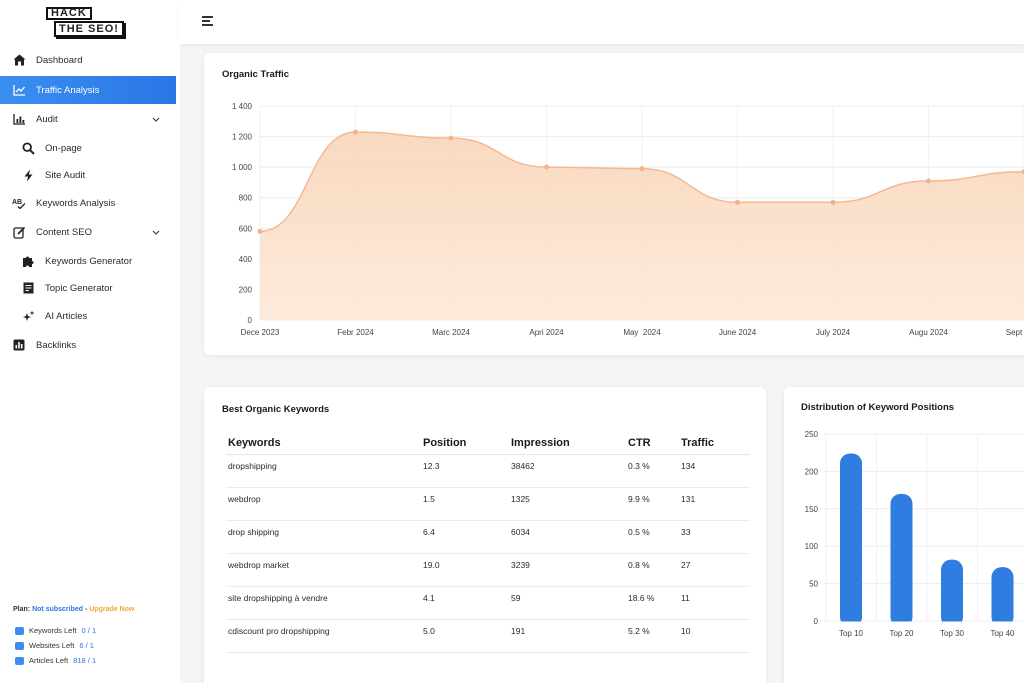 The width and height of the screenshot is (1024, 683). What do you see at coordinates (429, 631) in the screenshot?
I see `table-cell: 5.0` at bounding box center [429, 631].